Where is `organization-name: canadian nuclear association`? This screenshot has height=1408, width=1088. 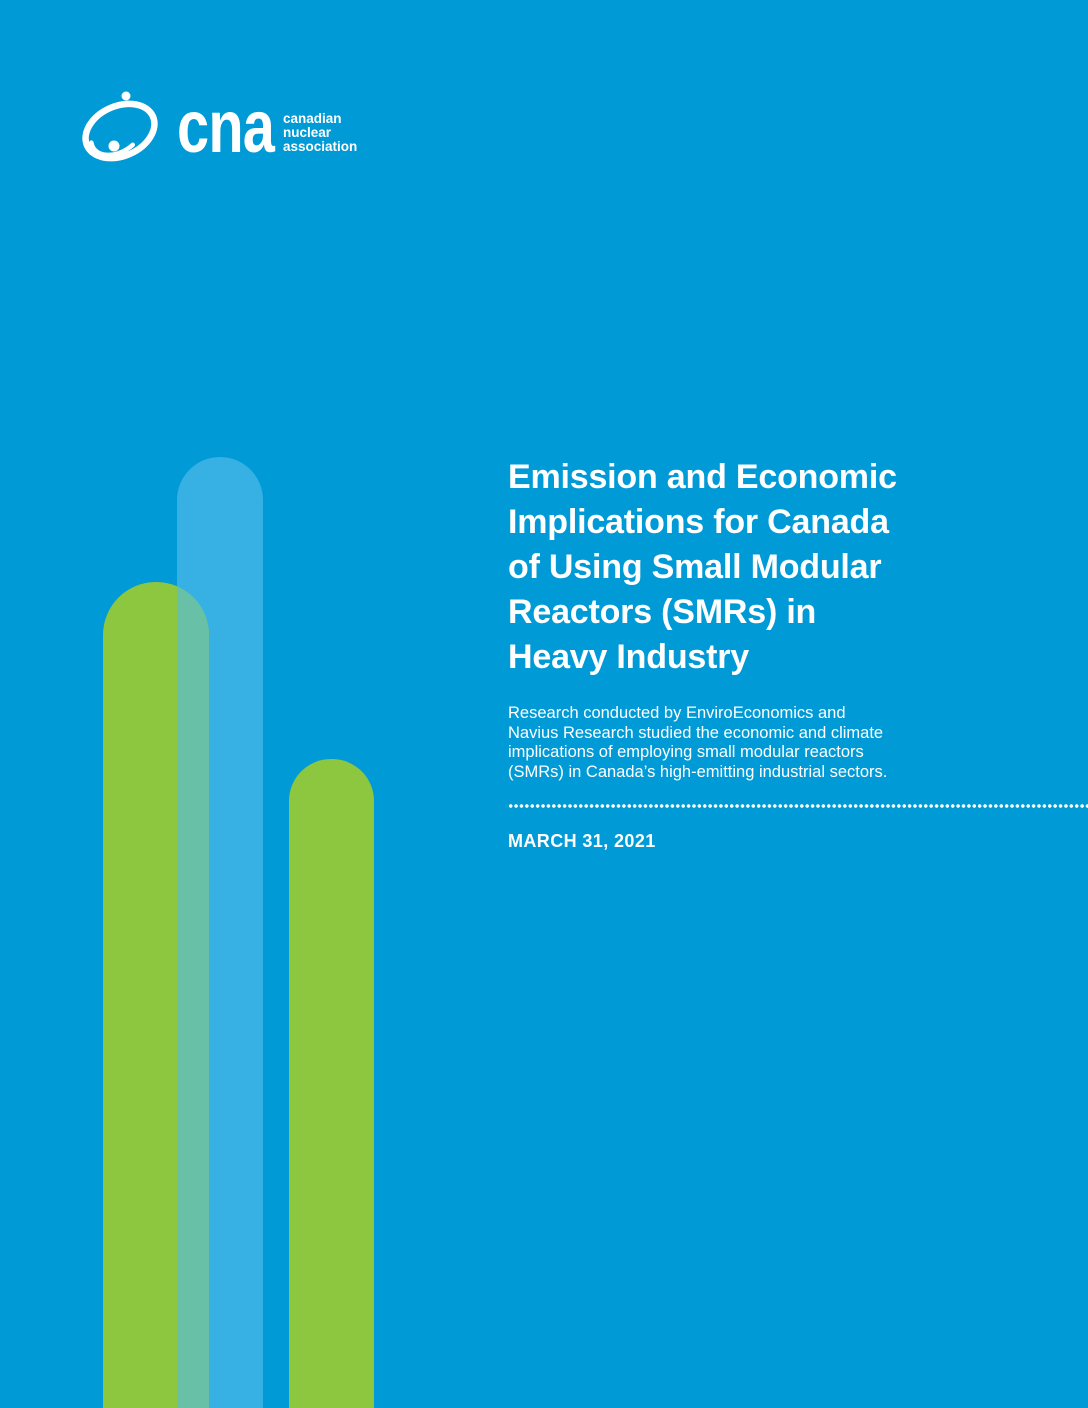
organization-name: canadian nuclear association is located at coordinates (320, 132).